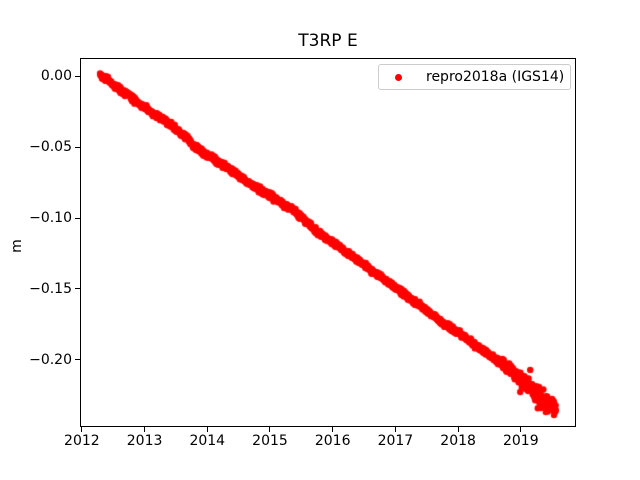 This screenshot has width=640, height=480. I want to click on x-tick-label: 2018, so click(458, 441).